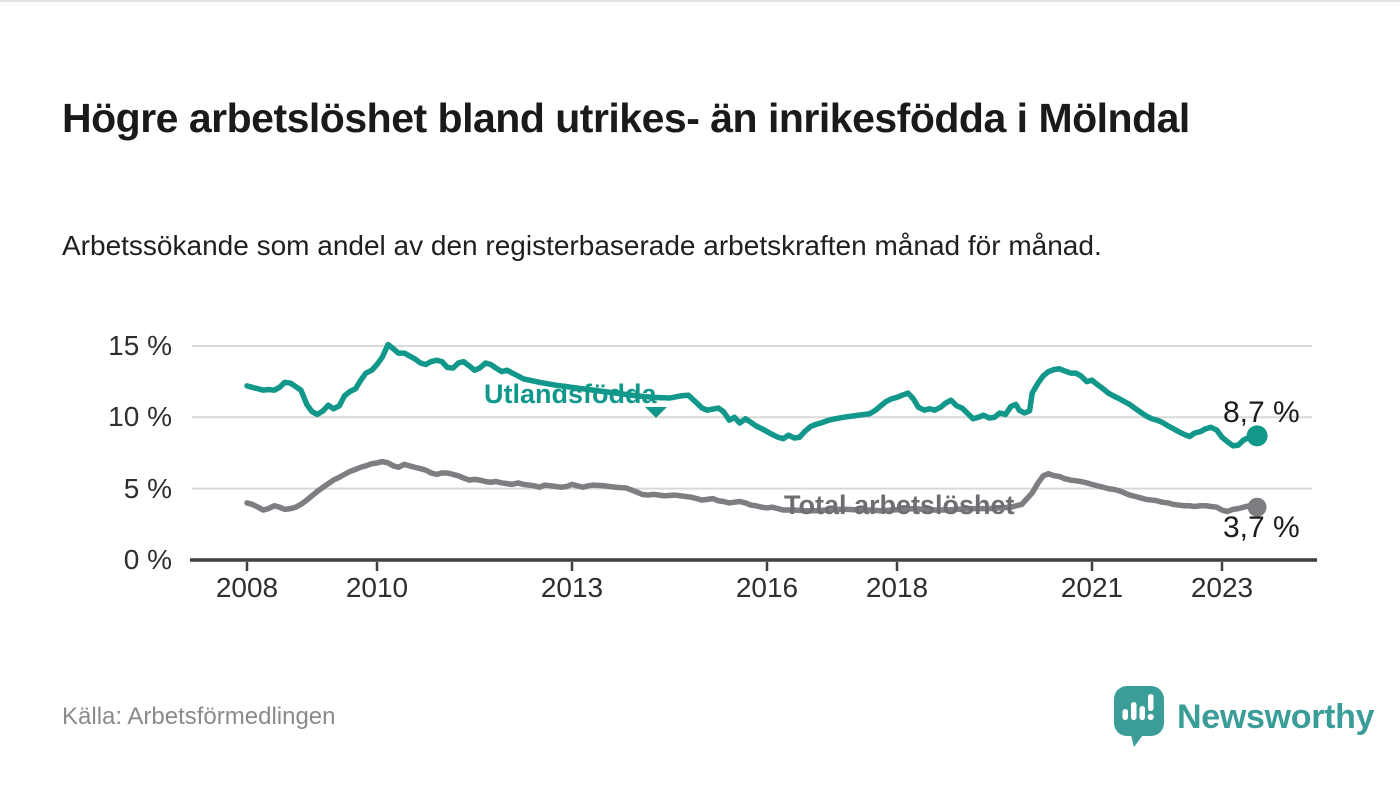 This screenshot has height=794, width=1400. Describe the element at coordinates (1276, 716) in the screenshot. I see `newsworthy-wordmark: Newsworthy` at that location.